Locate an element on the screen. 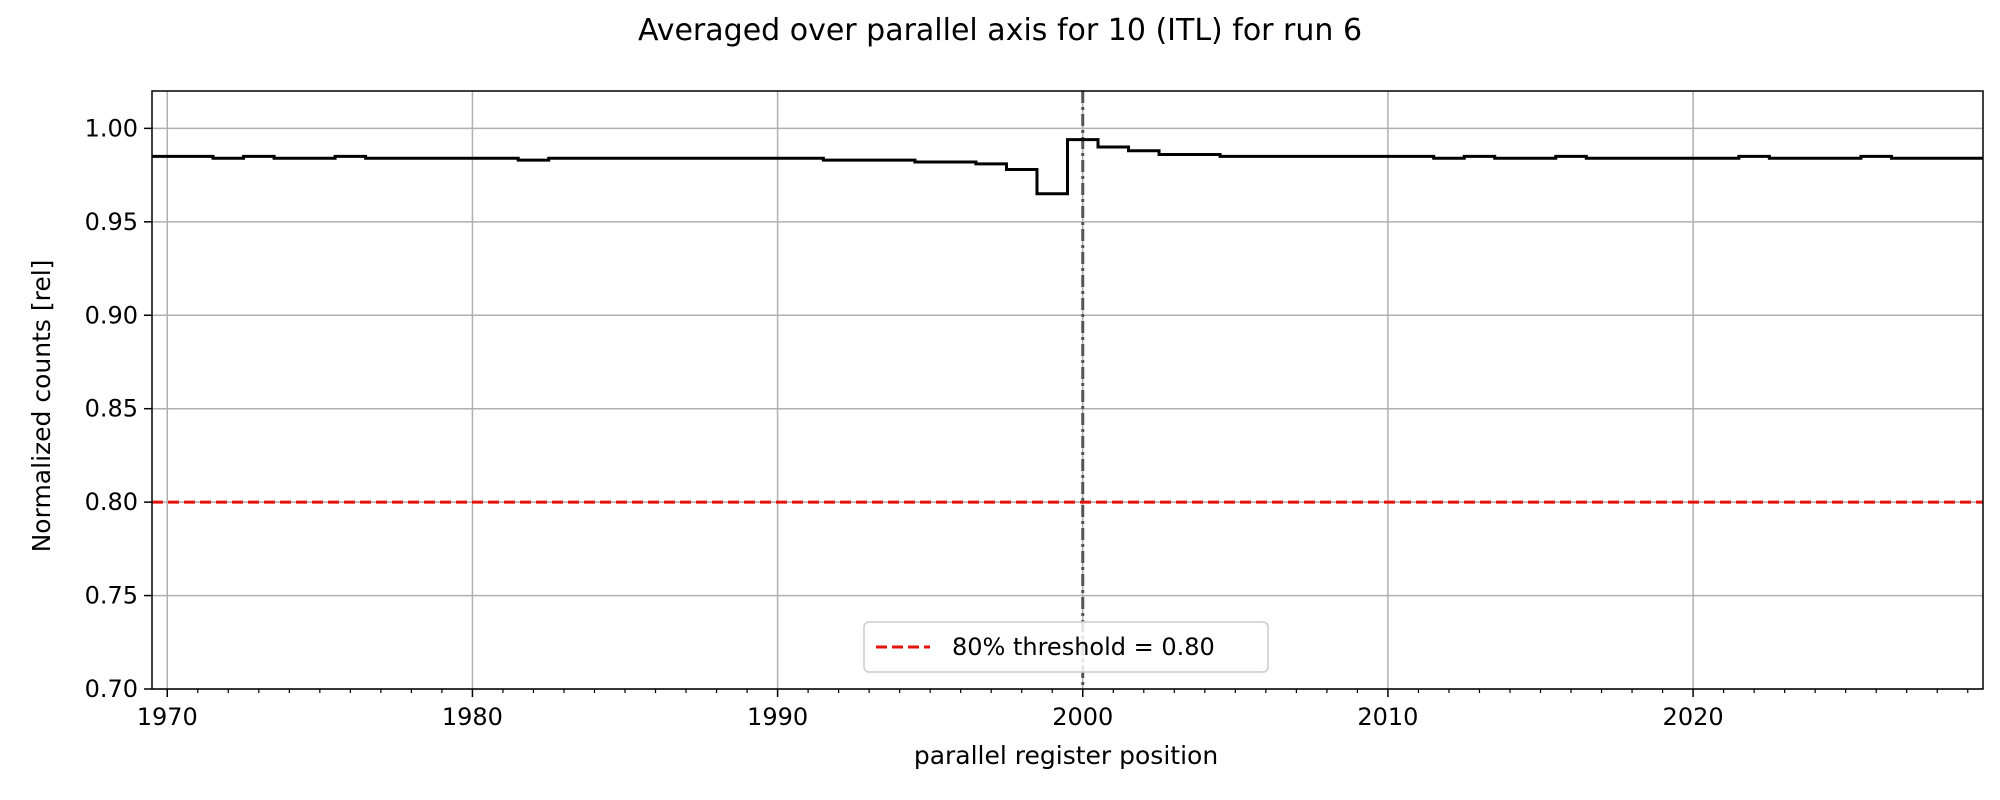 Image resolution: width=2000 pixels, height=800 pixels. legend-label-threshold: 80% threshold = 0.80 is located at coordinates (1083, 647).